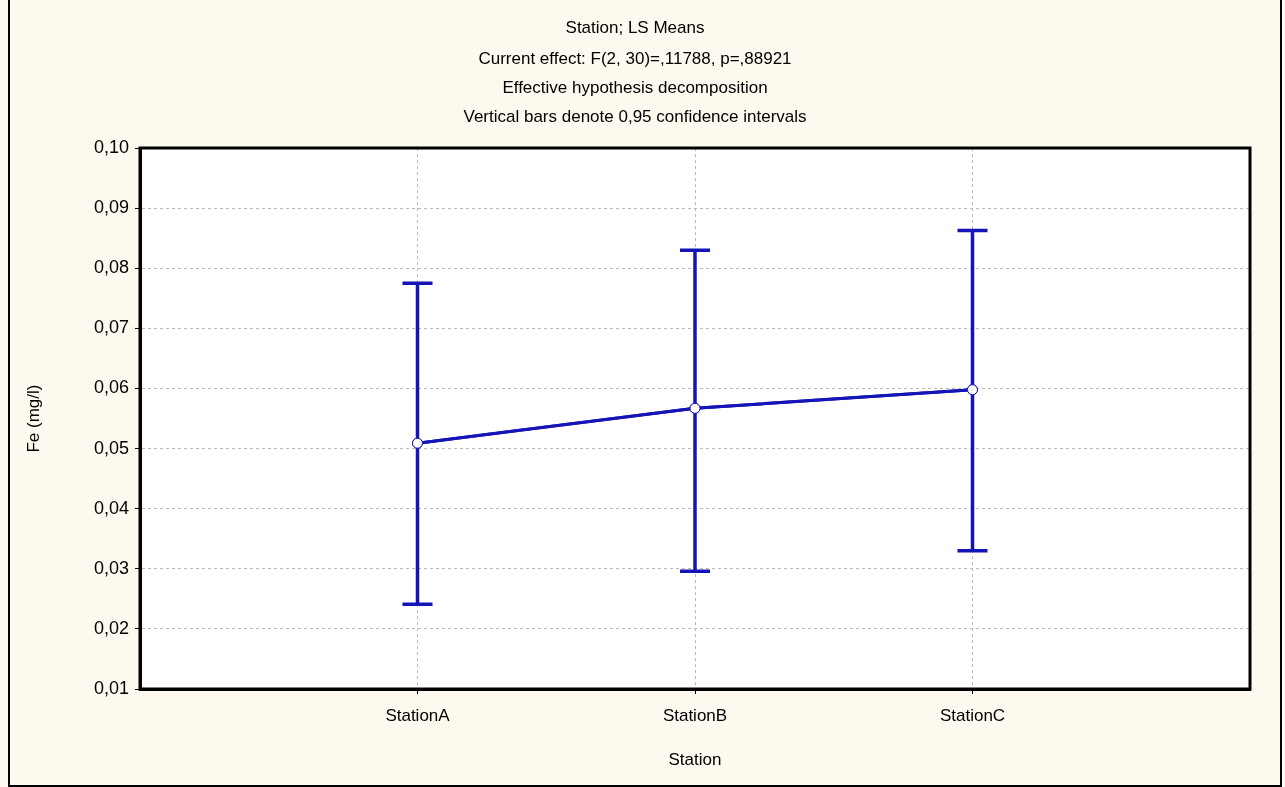  Describe the element at coordinates (695, 715) in the screenshot. I see `x-tick-label: StationB` at that location.